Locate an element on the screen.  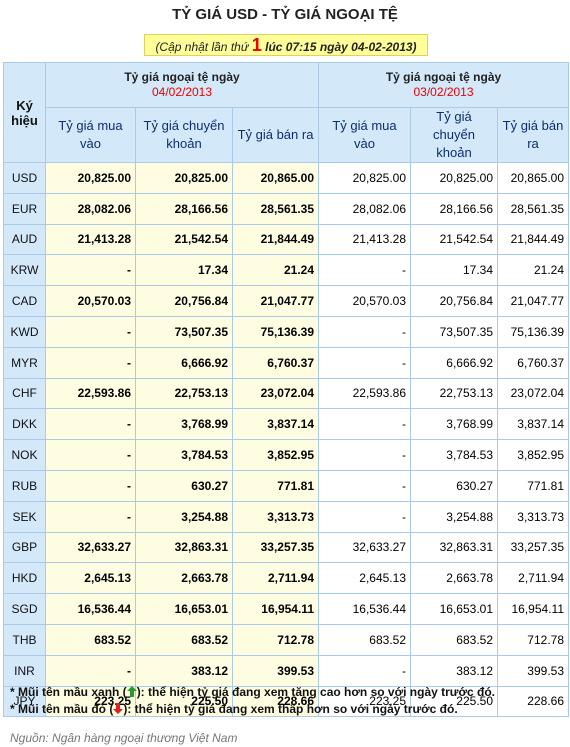
group-header: Tỷ giá ngoại tệ ngày 03/02/2013 is located at coordinates (443, 85).